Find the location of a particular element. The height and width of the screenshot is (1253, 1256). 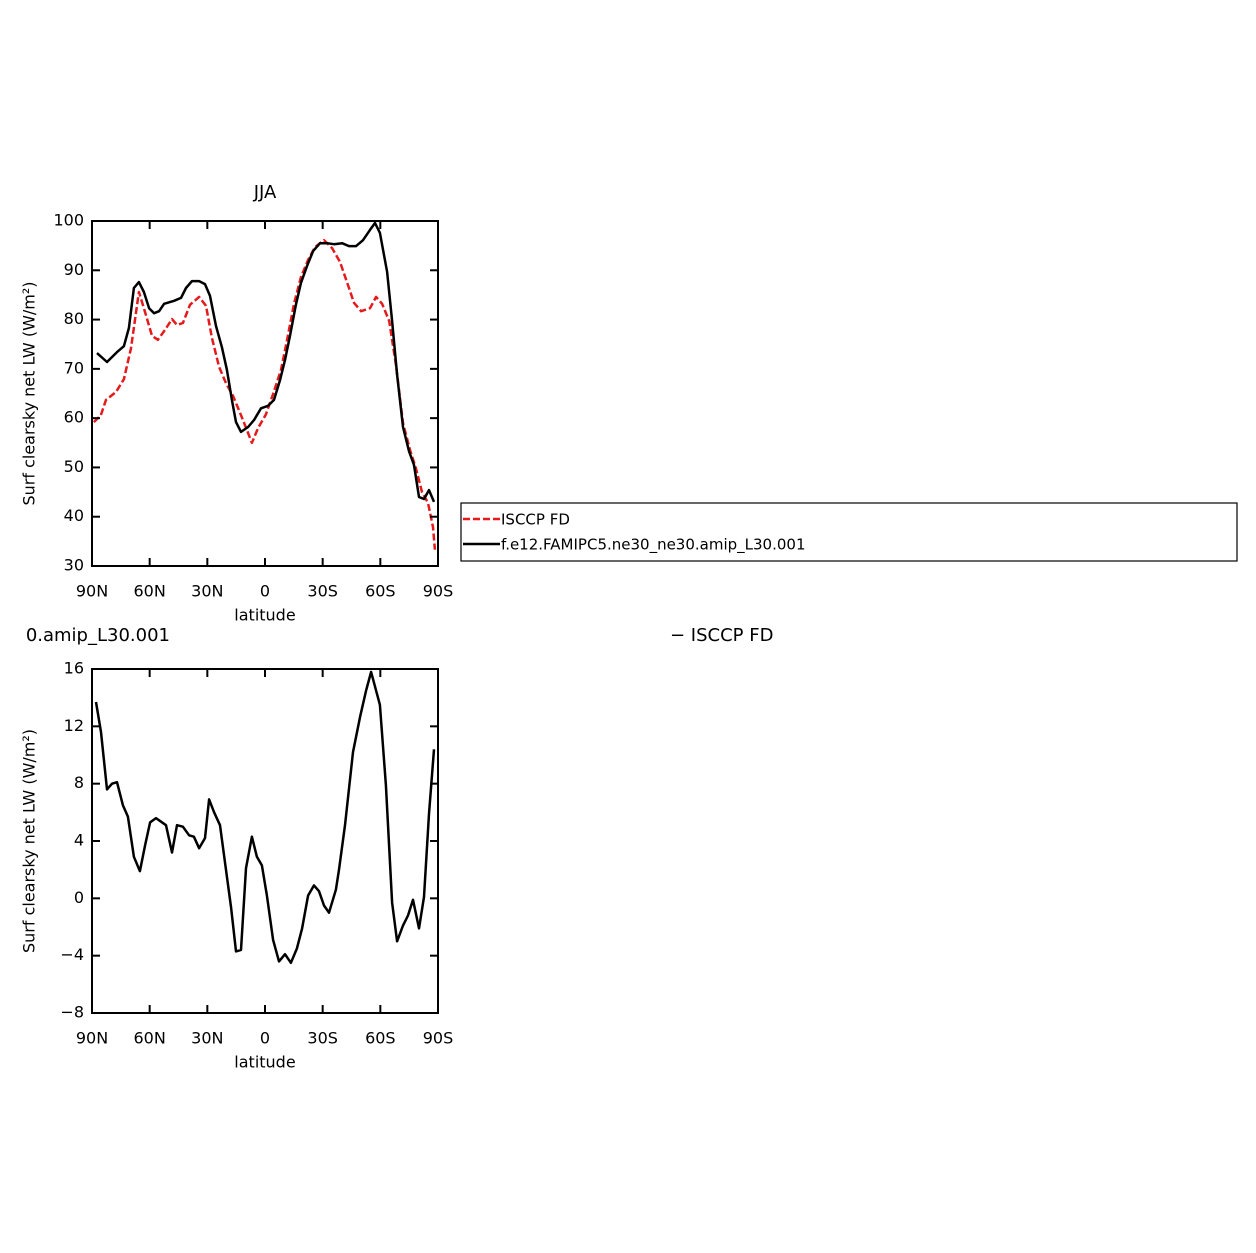

legend-box is located at coordinates (849, 532).